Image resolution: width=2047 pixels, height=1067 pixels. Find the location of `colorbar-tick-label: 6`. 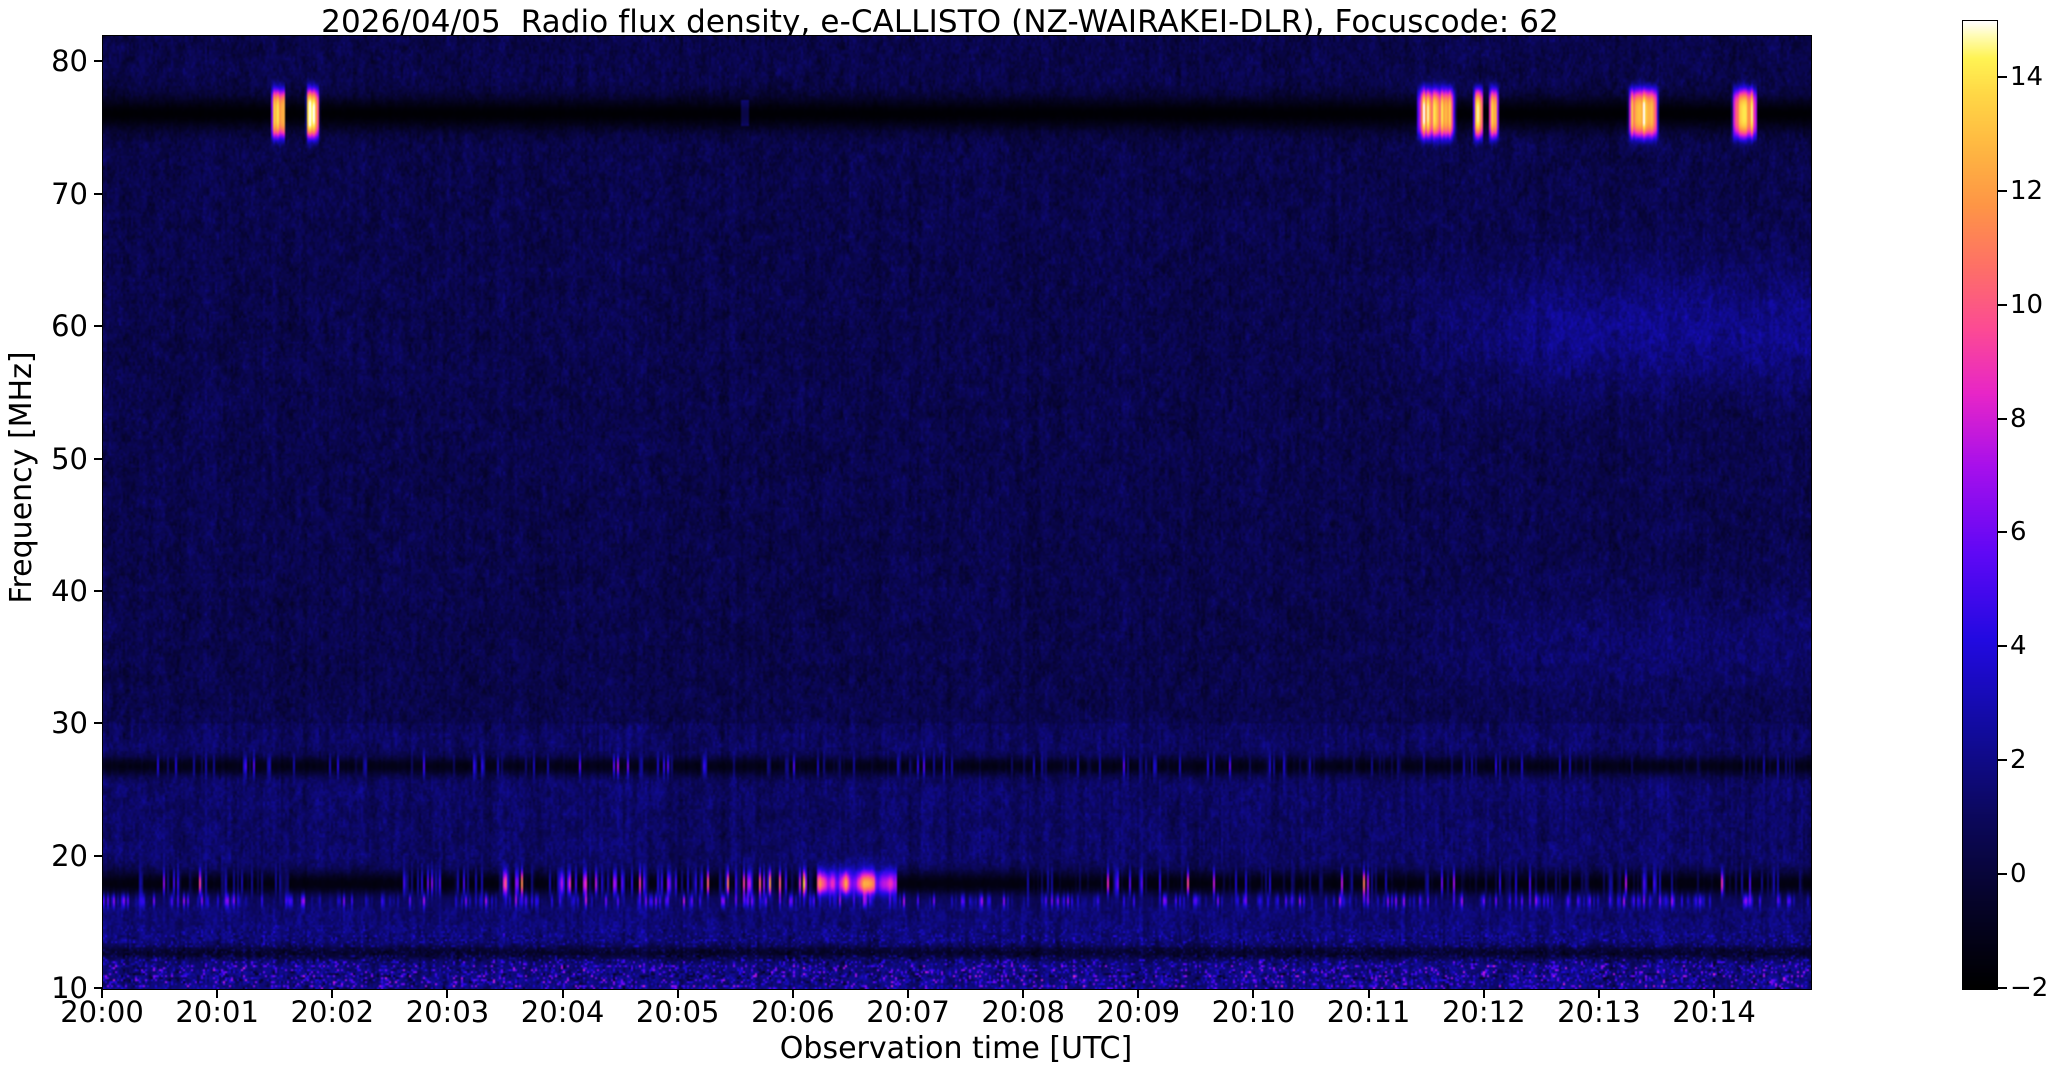

colorbar-tick-label: 6 is located at coordinates (2018, 532).